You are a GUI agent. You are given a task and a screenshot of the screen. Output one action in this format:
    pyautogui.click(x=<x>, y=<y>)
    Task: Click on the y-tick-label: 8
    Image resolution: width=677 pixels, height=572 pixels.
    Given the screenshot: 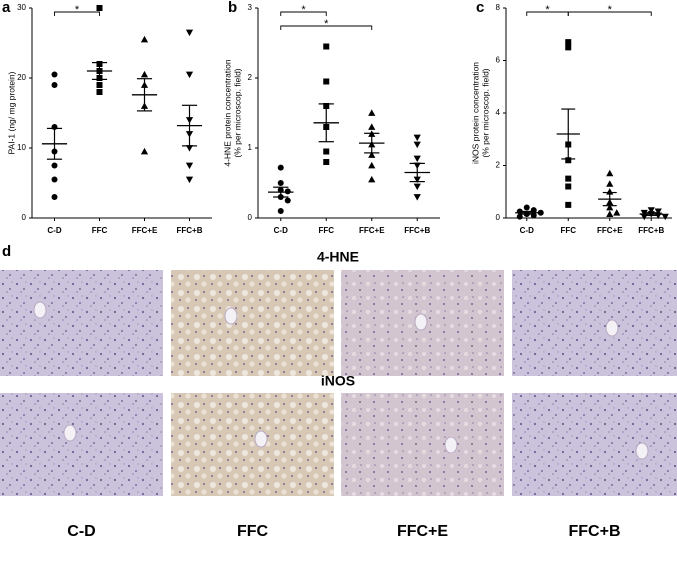 What is the action you would take?
    pyautogui.click(x=498, y=7)
    